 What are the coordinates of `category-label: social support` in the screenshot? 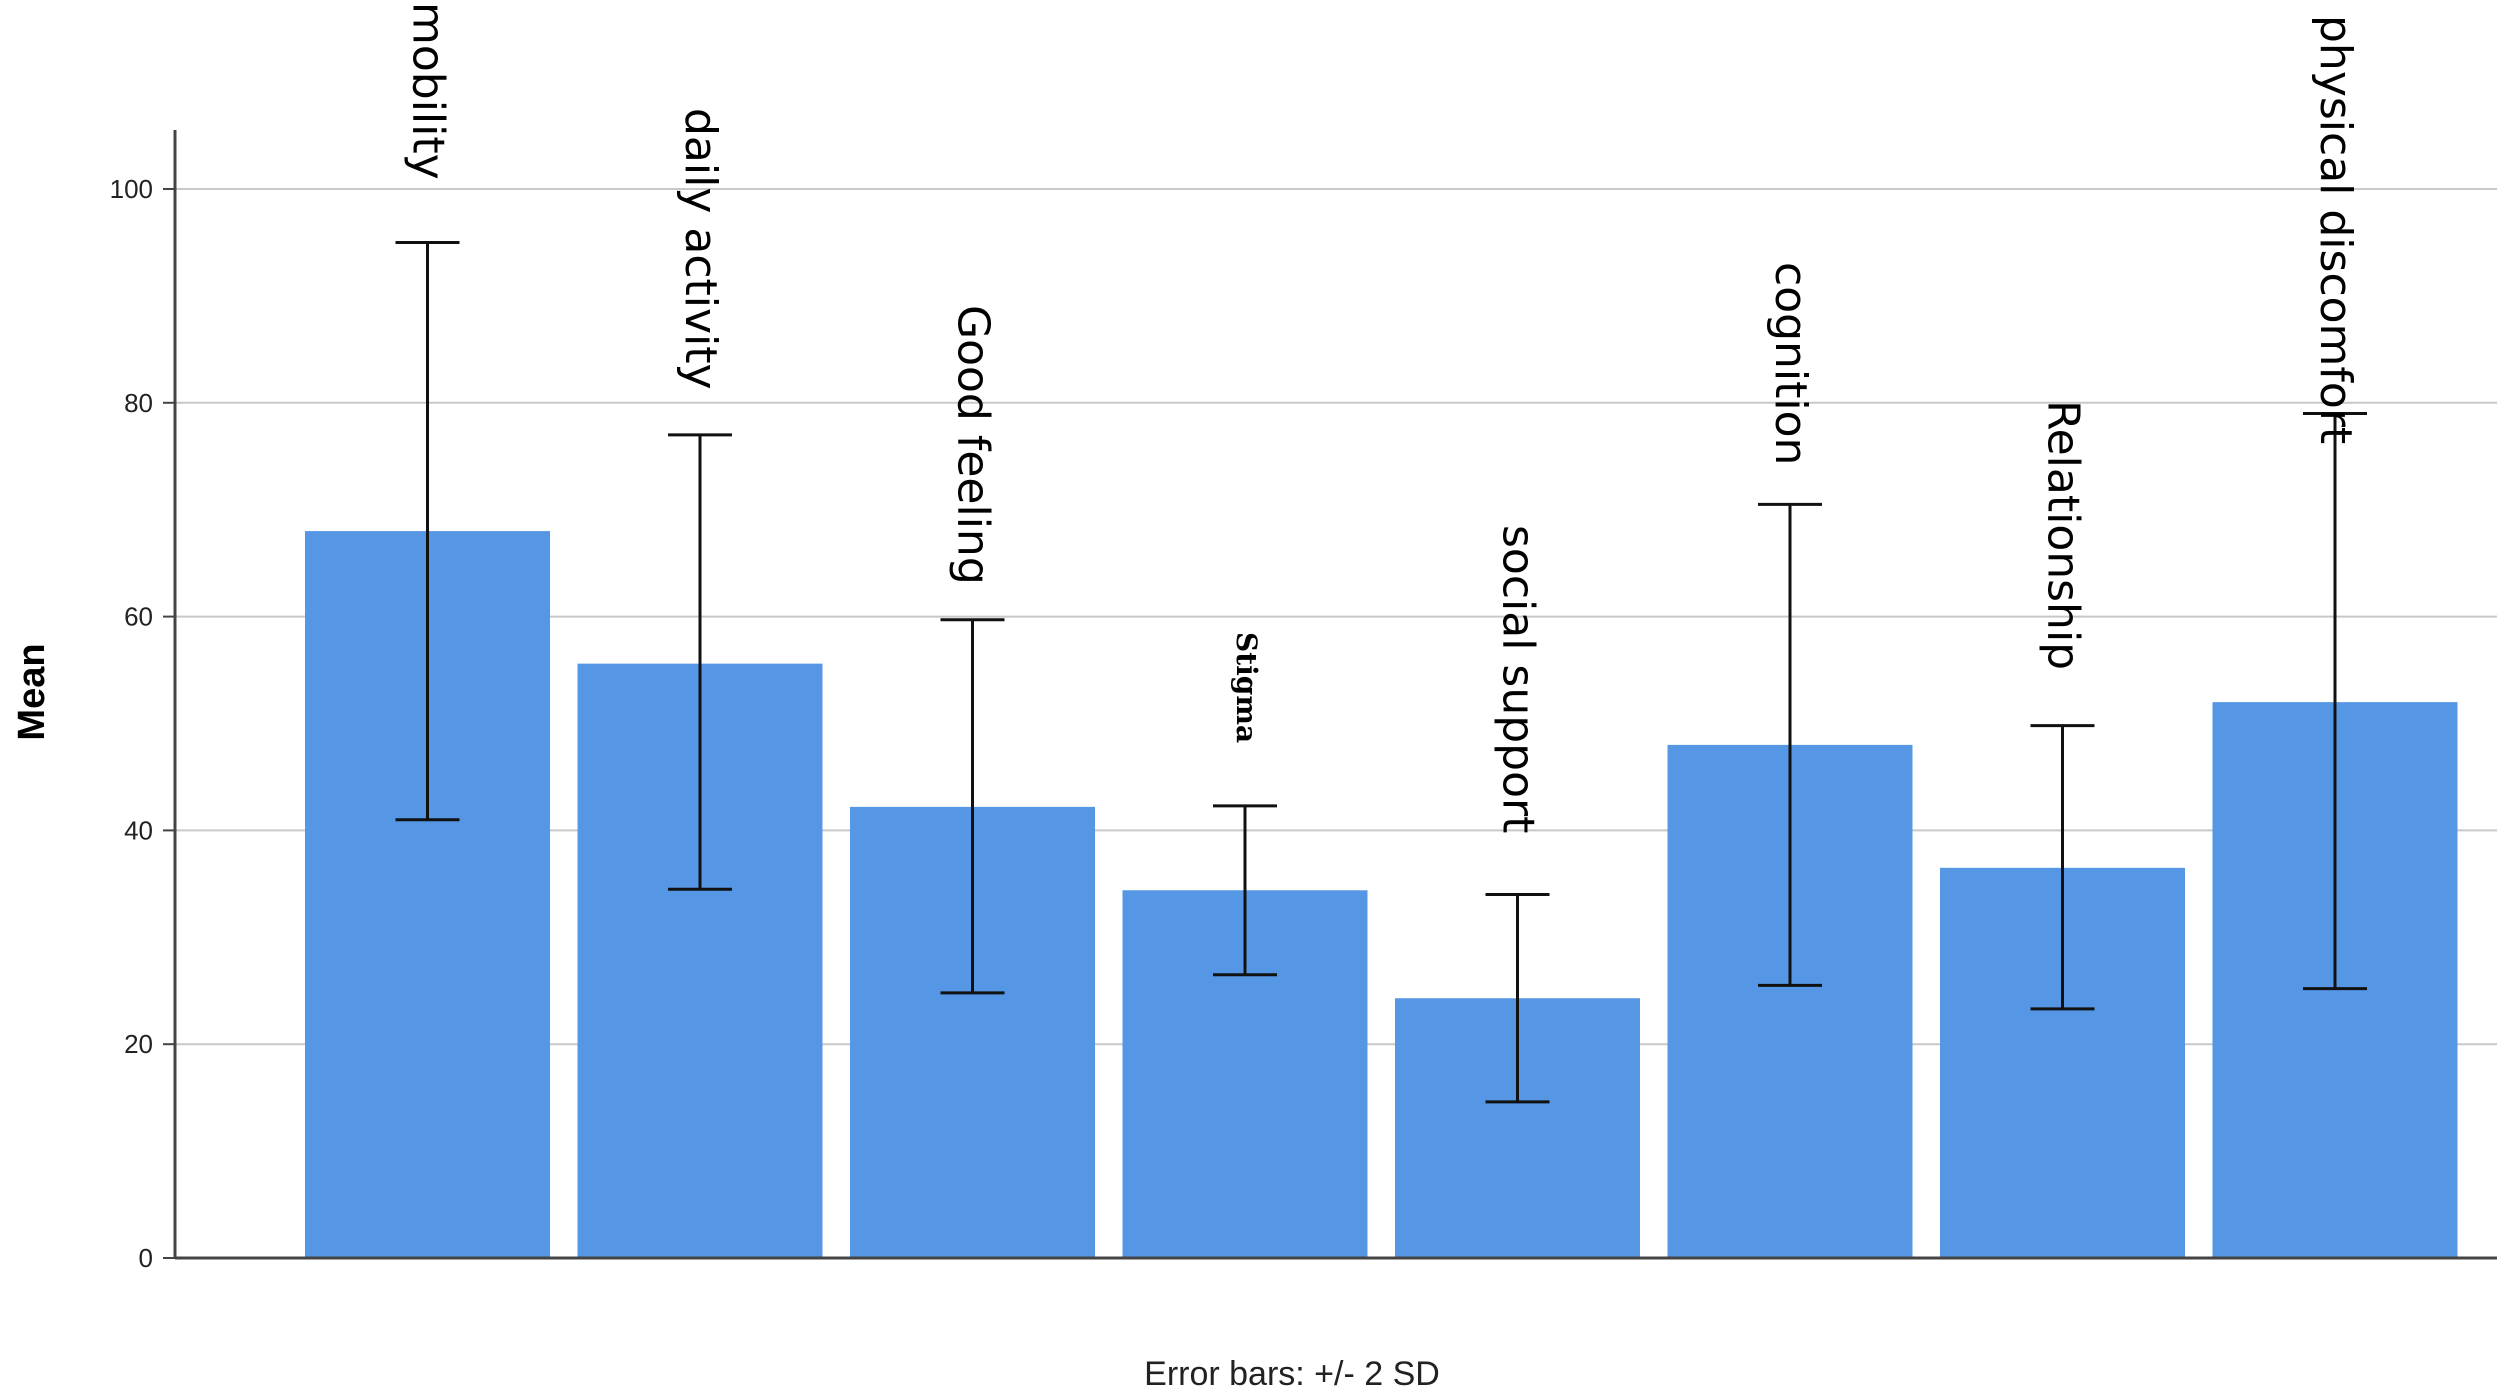 It's located at (1518, 679).